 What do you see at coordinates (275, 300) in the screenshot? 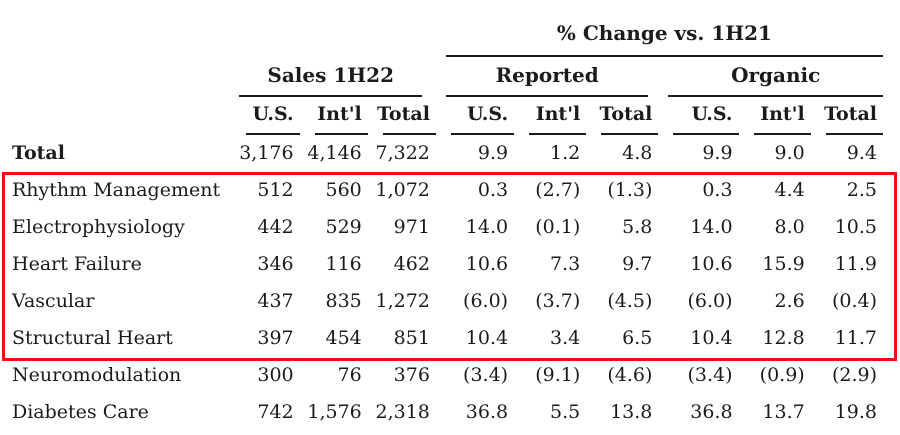
I see `table-cell: 437` at bounding box center [275, 300].